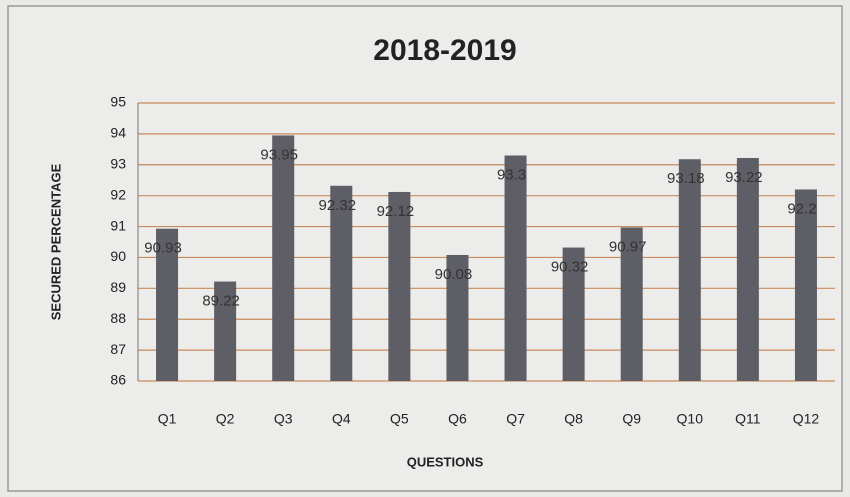 This screenshot has width=850, height=497. I want to click on data-label: 90.08, so click(454, 274).